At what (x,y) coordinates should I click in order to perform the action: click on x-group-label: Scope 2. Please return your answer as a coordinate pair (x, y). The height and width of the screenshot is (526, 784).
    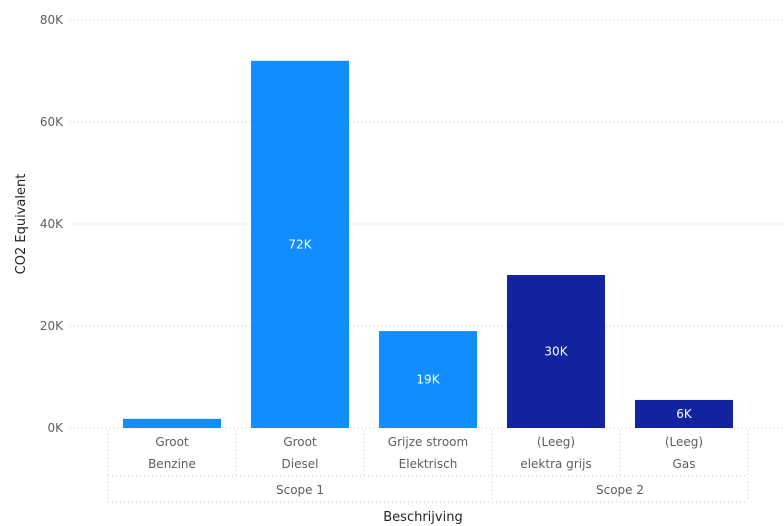
    Looking at the image, I should click on (620, 490).